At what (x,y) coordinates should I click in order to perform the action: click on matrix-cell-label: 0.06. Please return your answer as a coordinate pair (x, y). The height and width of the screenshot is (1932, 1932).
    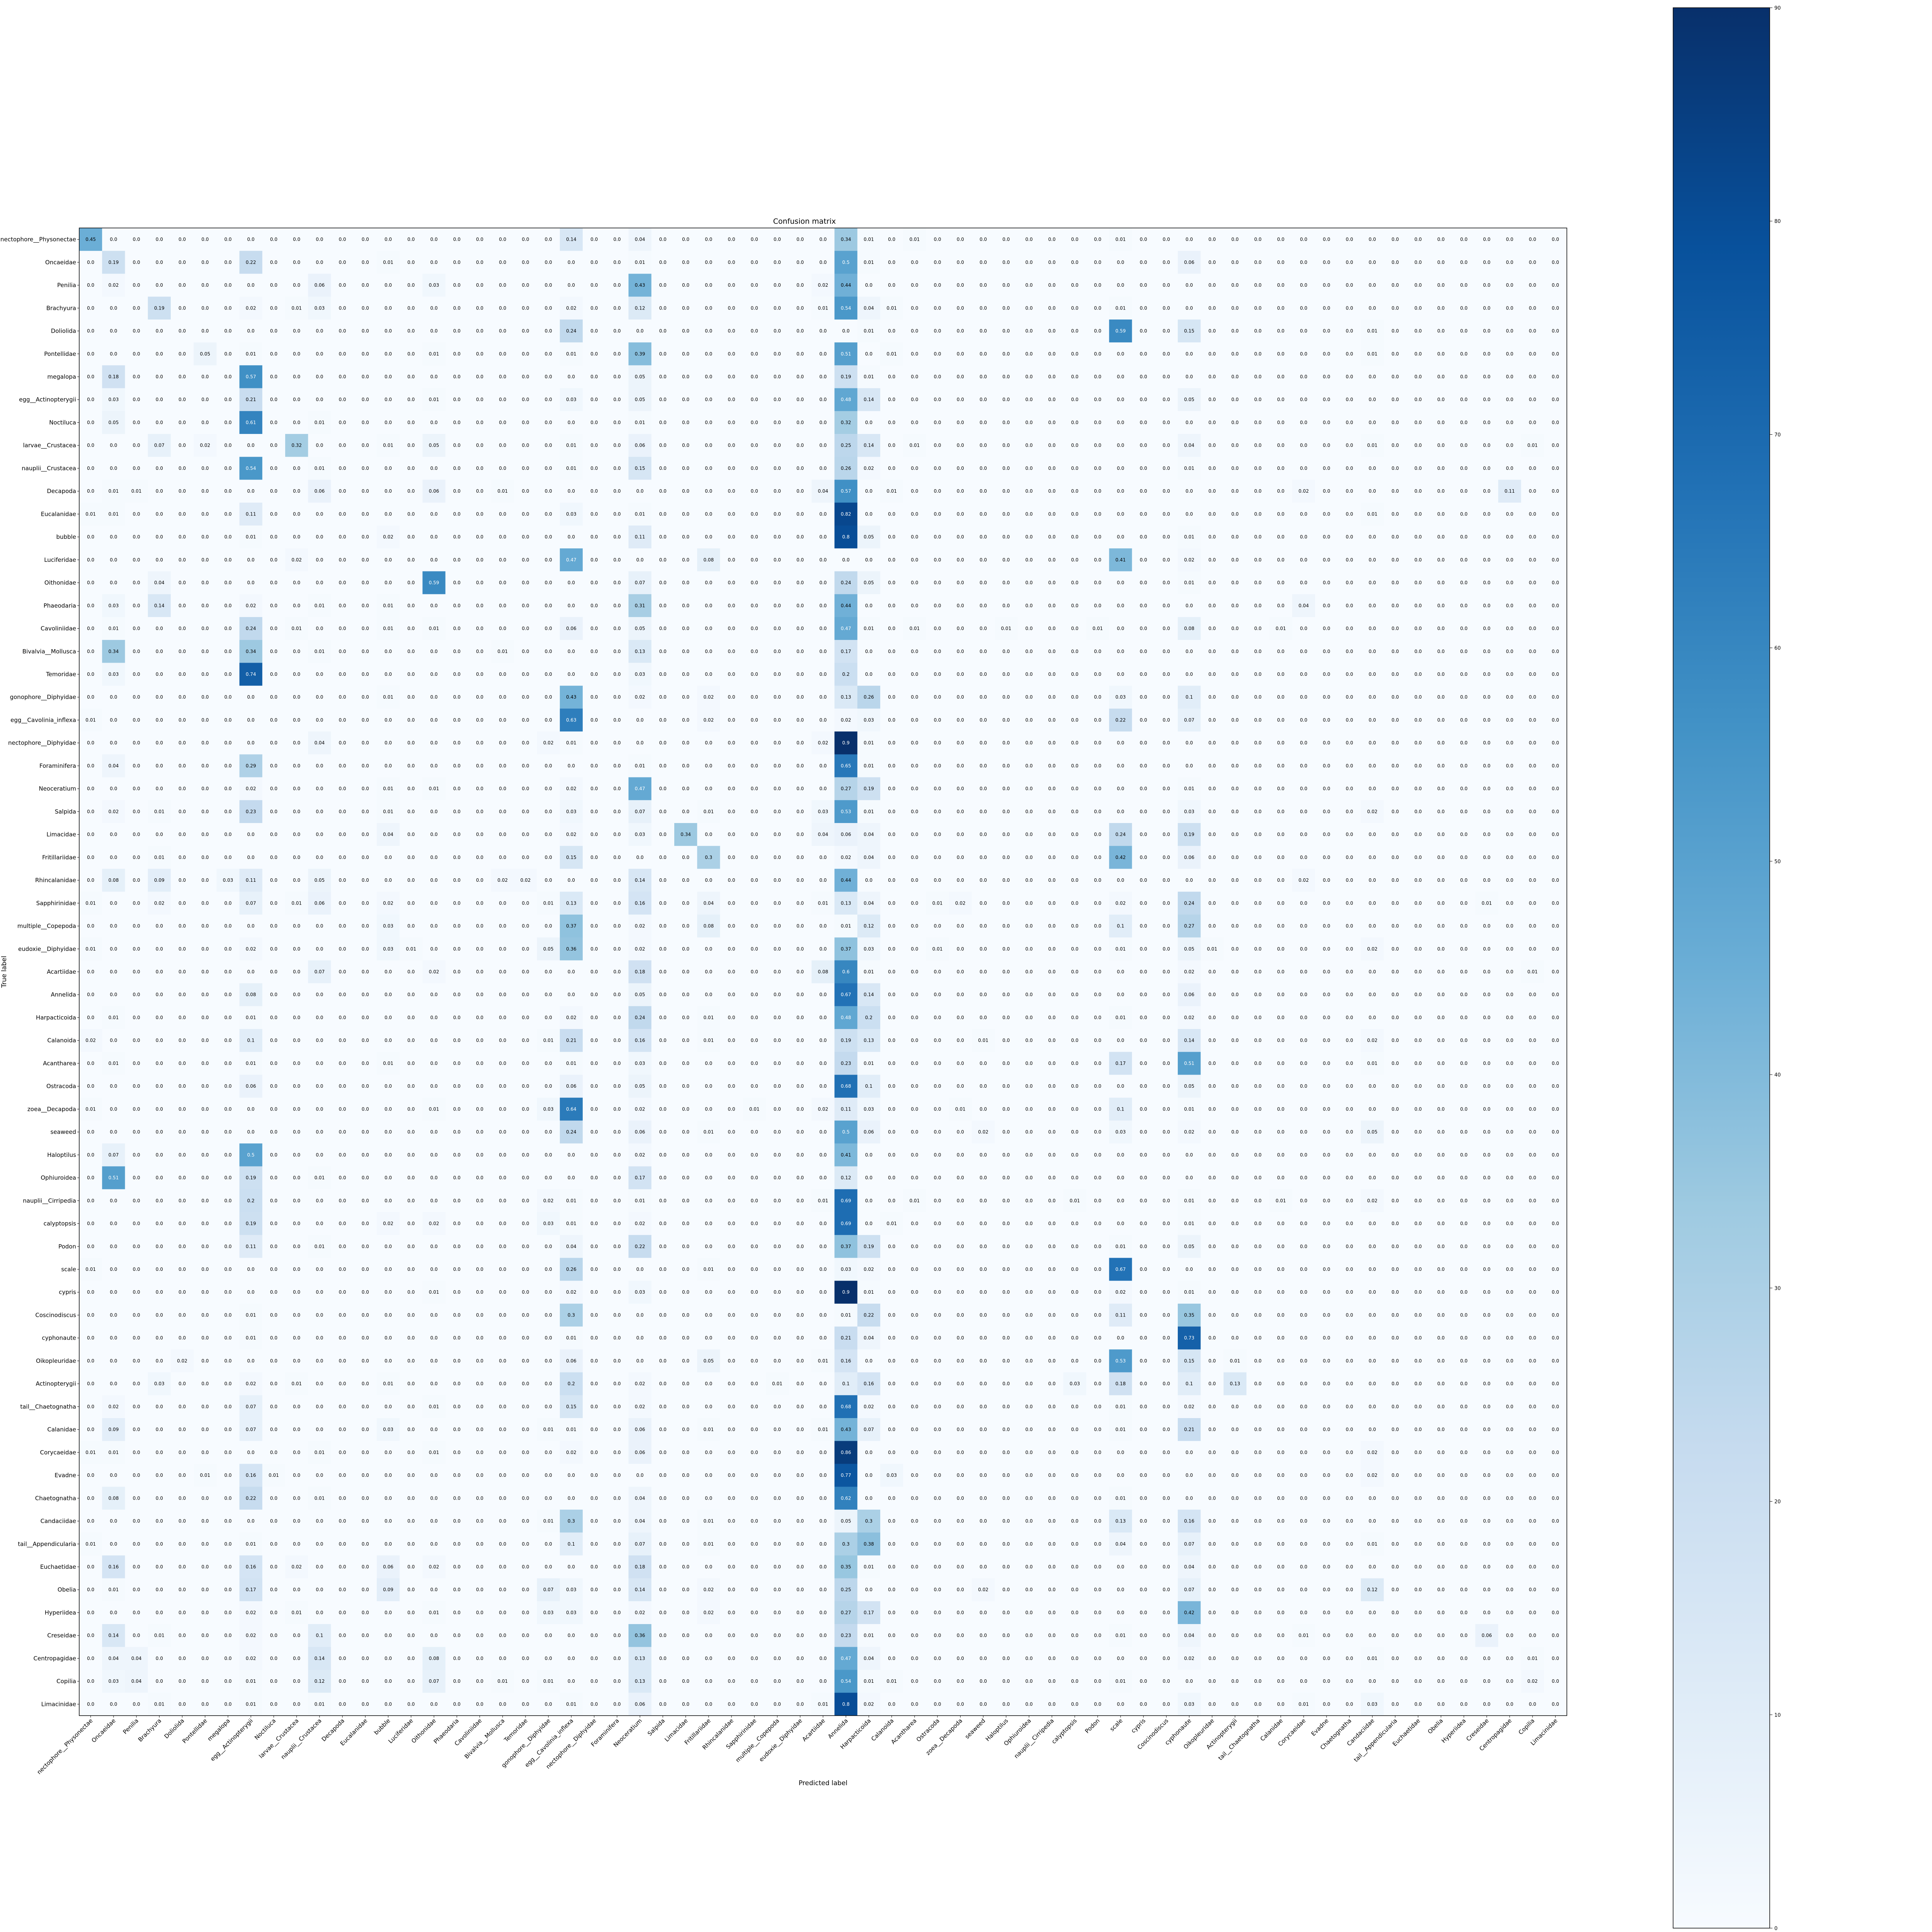
    Looking at the image, I should click on (434, 491).